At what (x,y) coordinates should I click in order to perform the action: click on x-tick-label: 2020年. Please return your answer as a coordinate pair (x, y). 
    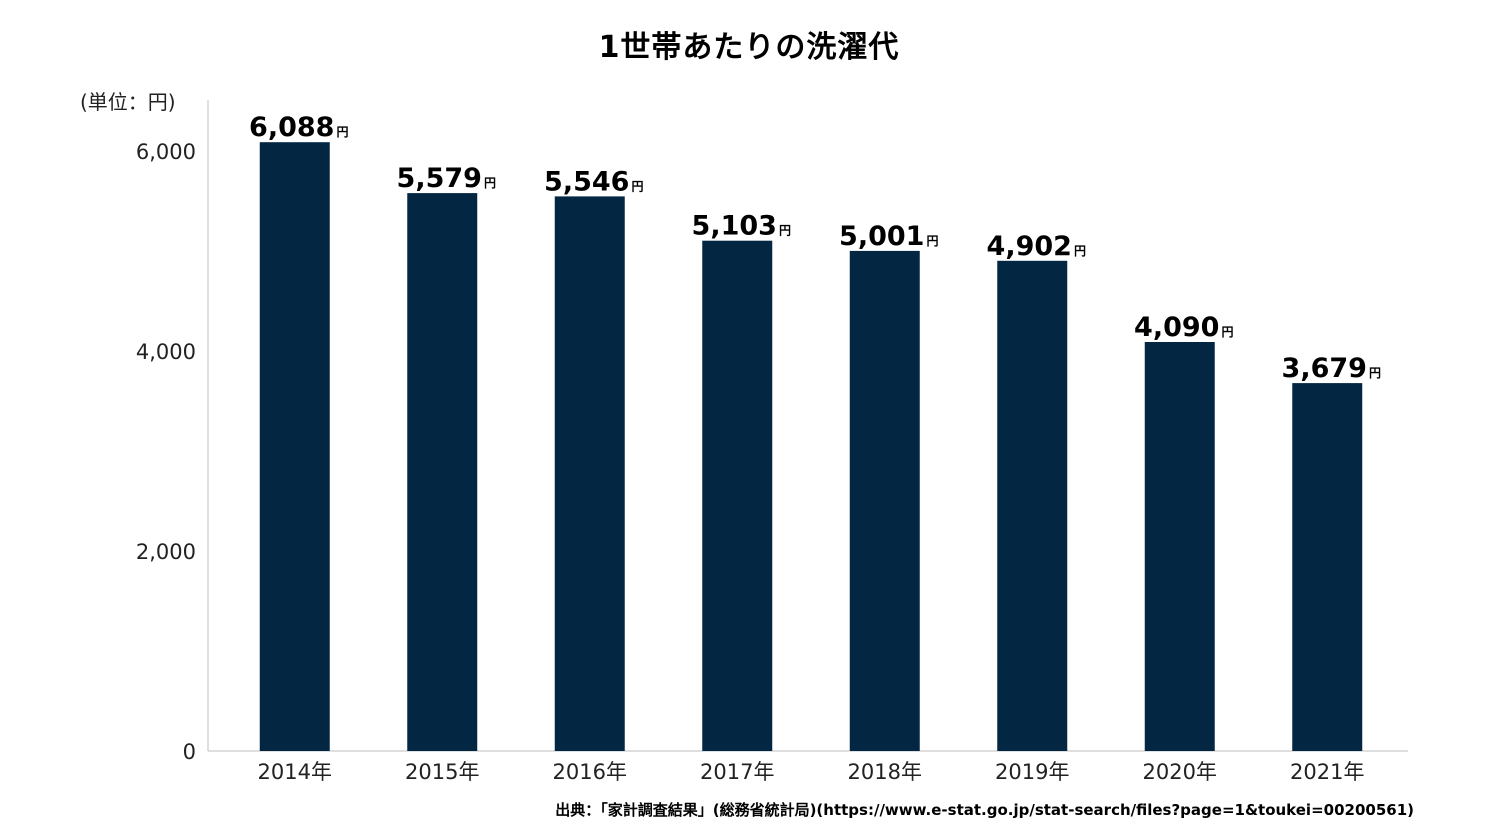
    Looking at the image, I should click on (1180, 772).